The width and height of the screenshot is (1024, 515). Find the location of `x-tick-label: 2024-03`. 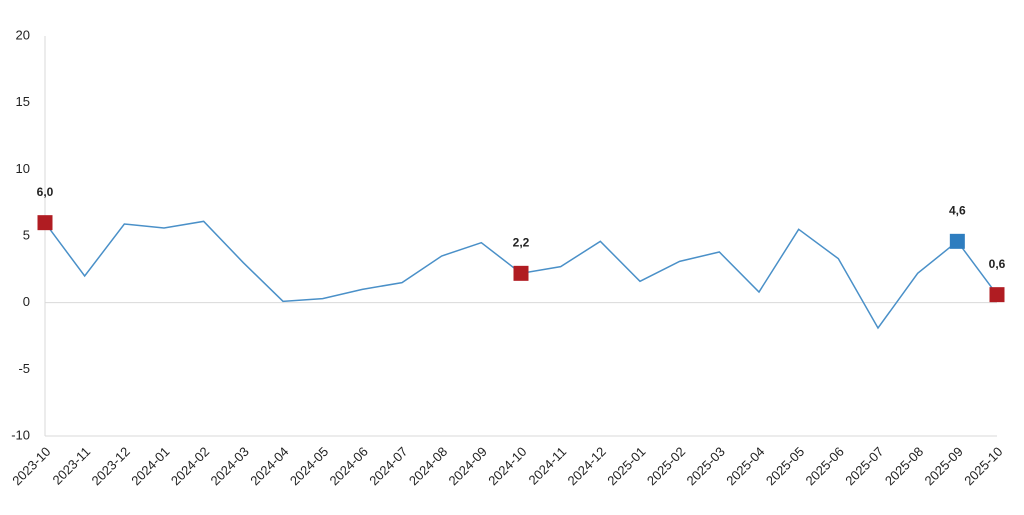

x-tick-label: 2024-03 is located at coordinates (230, 466).